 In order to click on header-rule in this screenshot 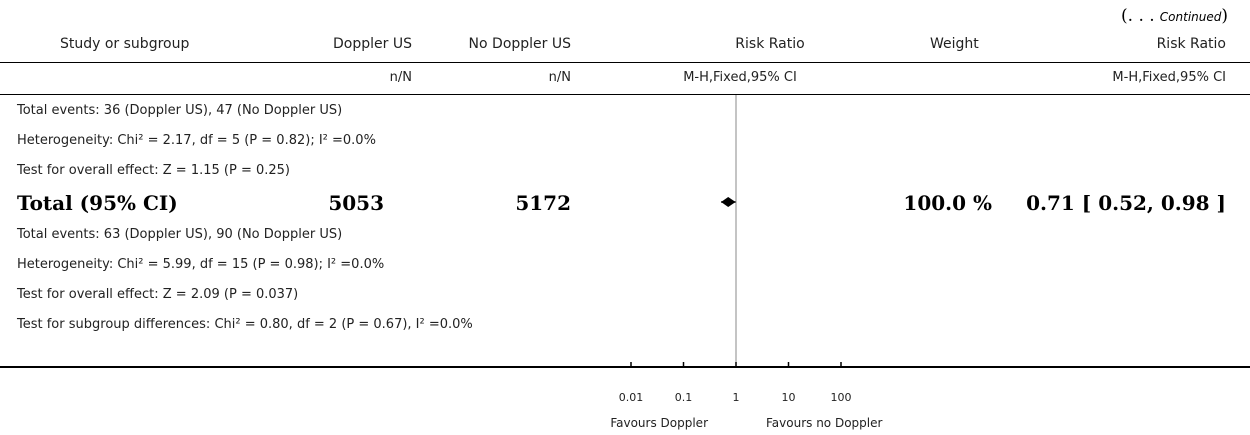, I will do `click(625, 62)`.